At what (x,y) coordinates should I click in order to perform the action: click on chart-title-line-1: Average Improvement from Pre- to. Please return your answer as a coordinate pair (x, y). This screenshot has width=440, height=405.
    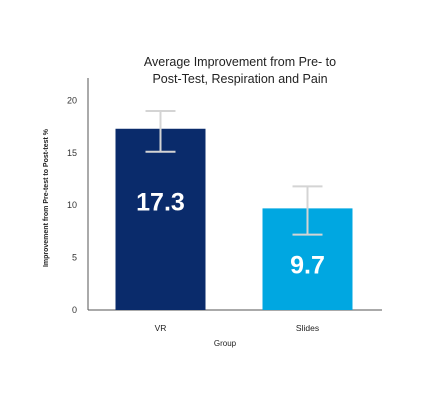
    Looking at the image, I should click on (240, 62).